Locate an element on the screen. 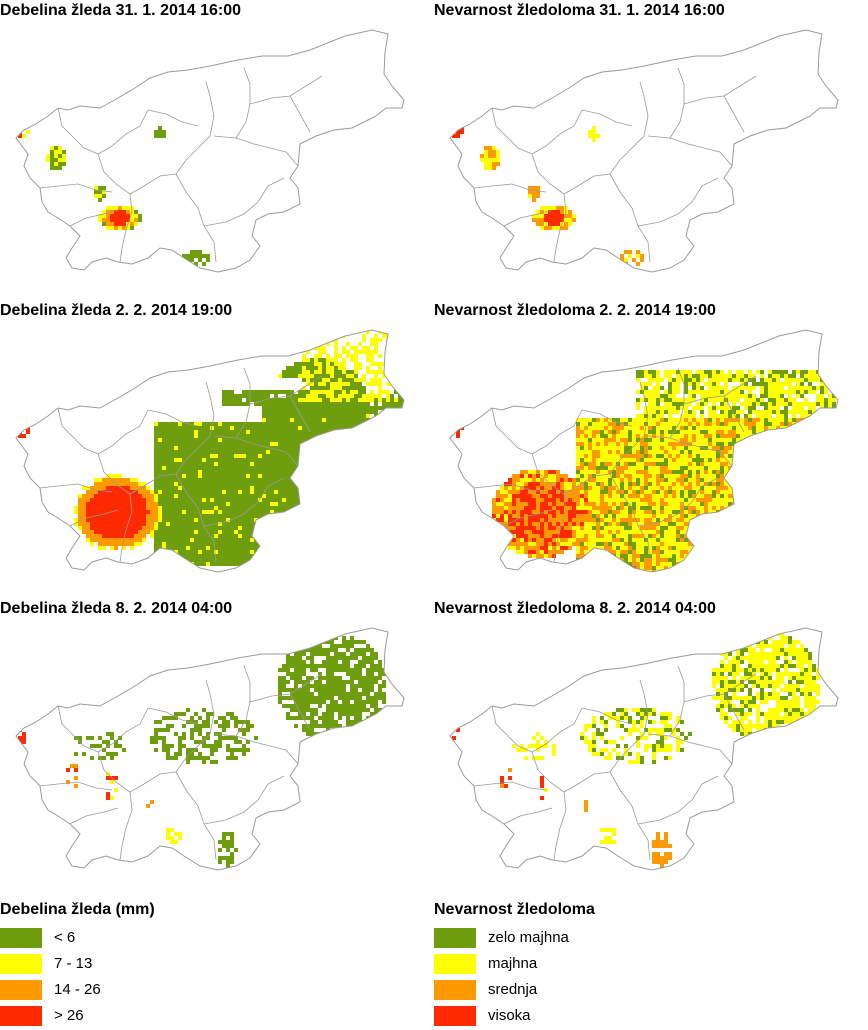 The height and width of the screenshot is (1030, 868). legend-label: 7 - 13 is located at coordinates (73, 963).